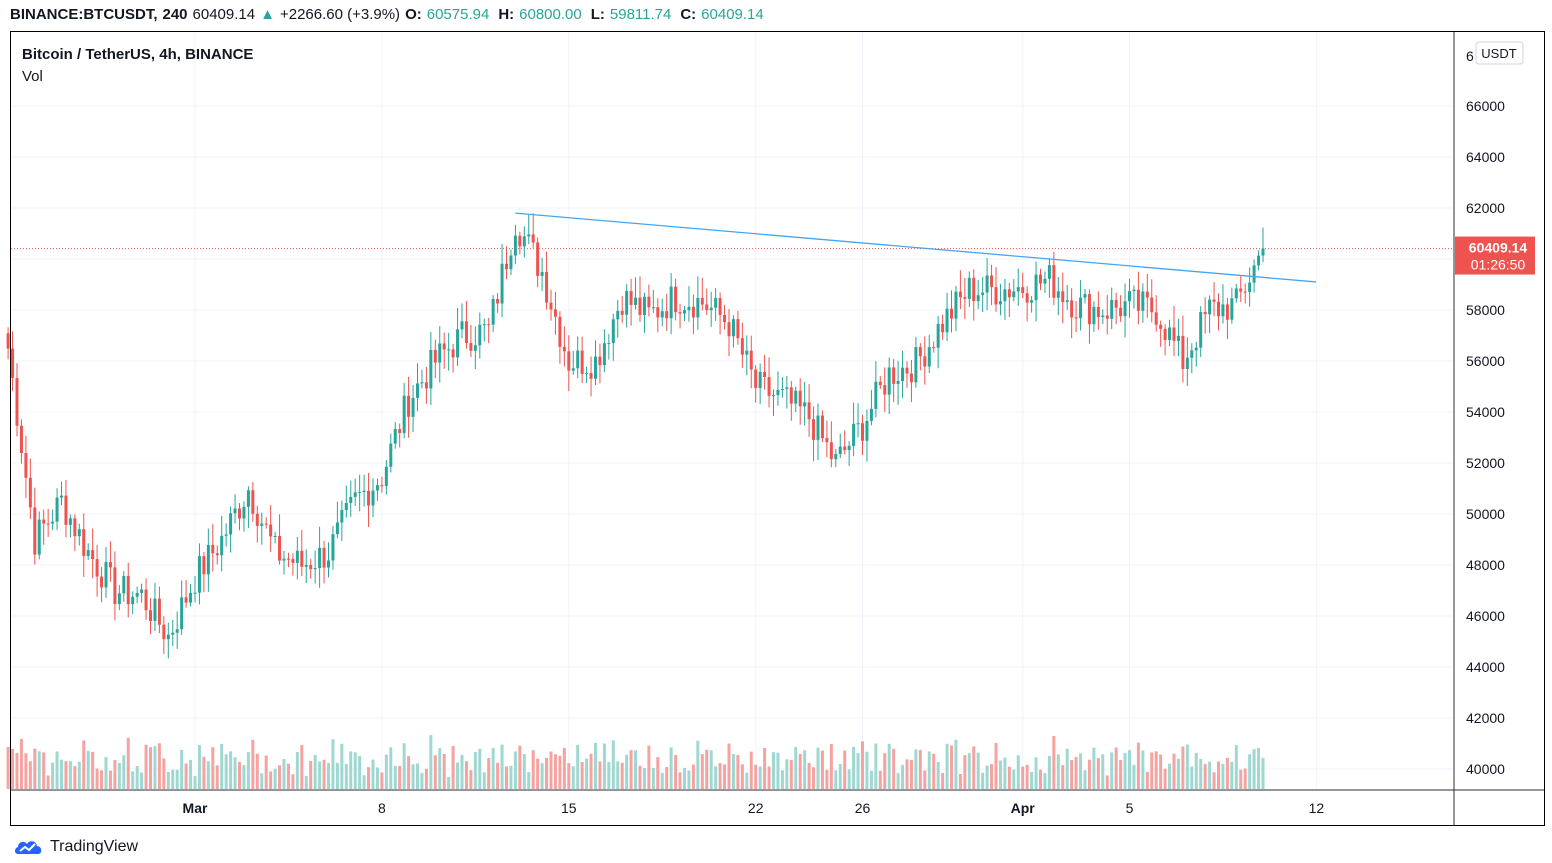 The height and width of the screenshot is (863, 1552). What do you see at coordinates (175, 14) in the screenshot?
I see `interval-value: 240` at bounding box center [175, 14].